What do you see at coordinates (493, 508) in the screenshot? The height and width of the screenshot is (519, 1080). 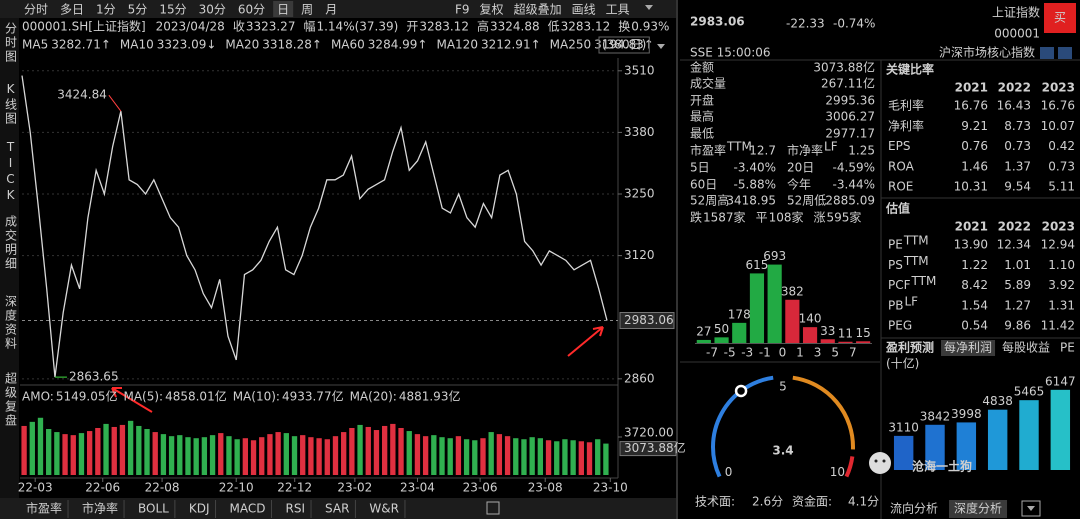 I see `add-tab-icon` at bounding box center [493, 508].